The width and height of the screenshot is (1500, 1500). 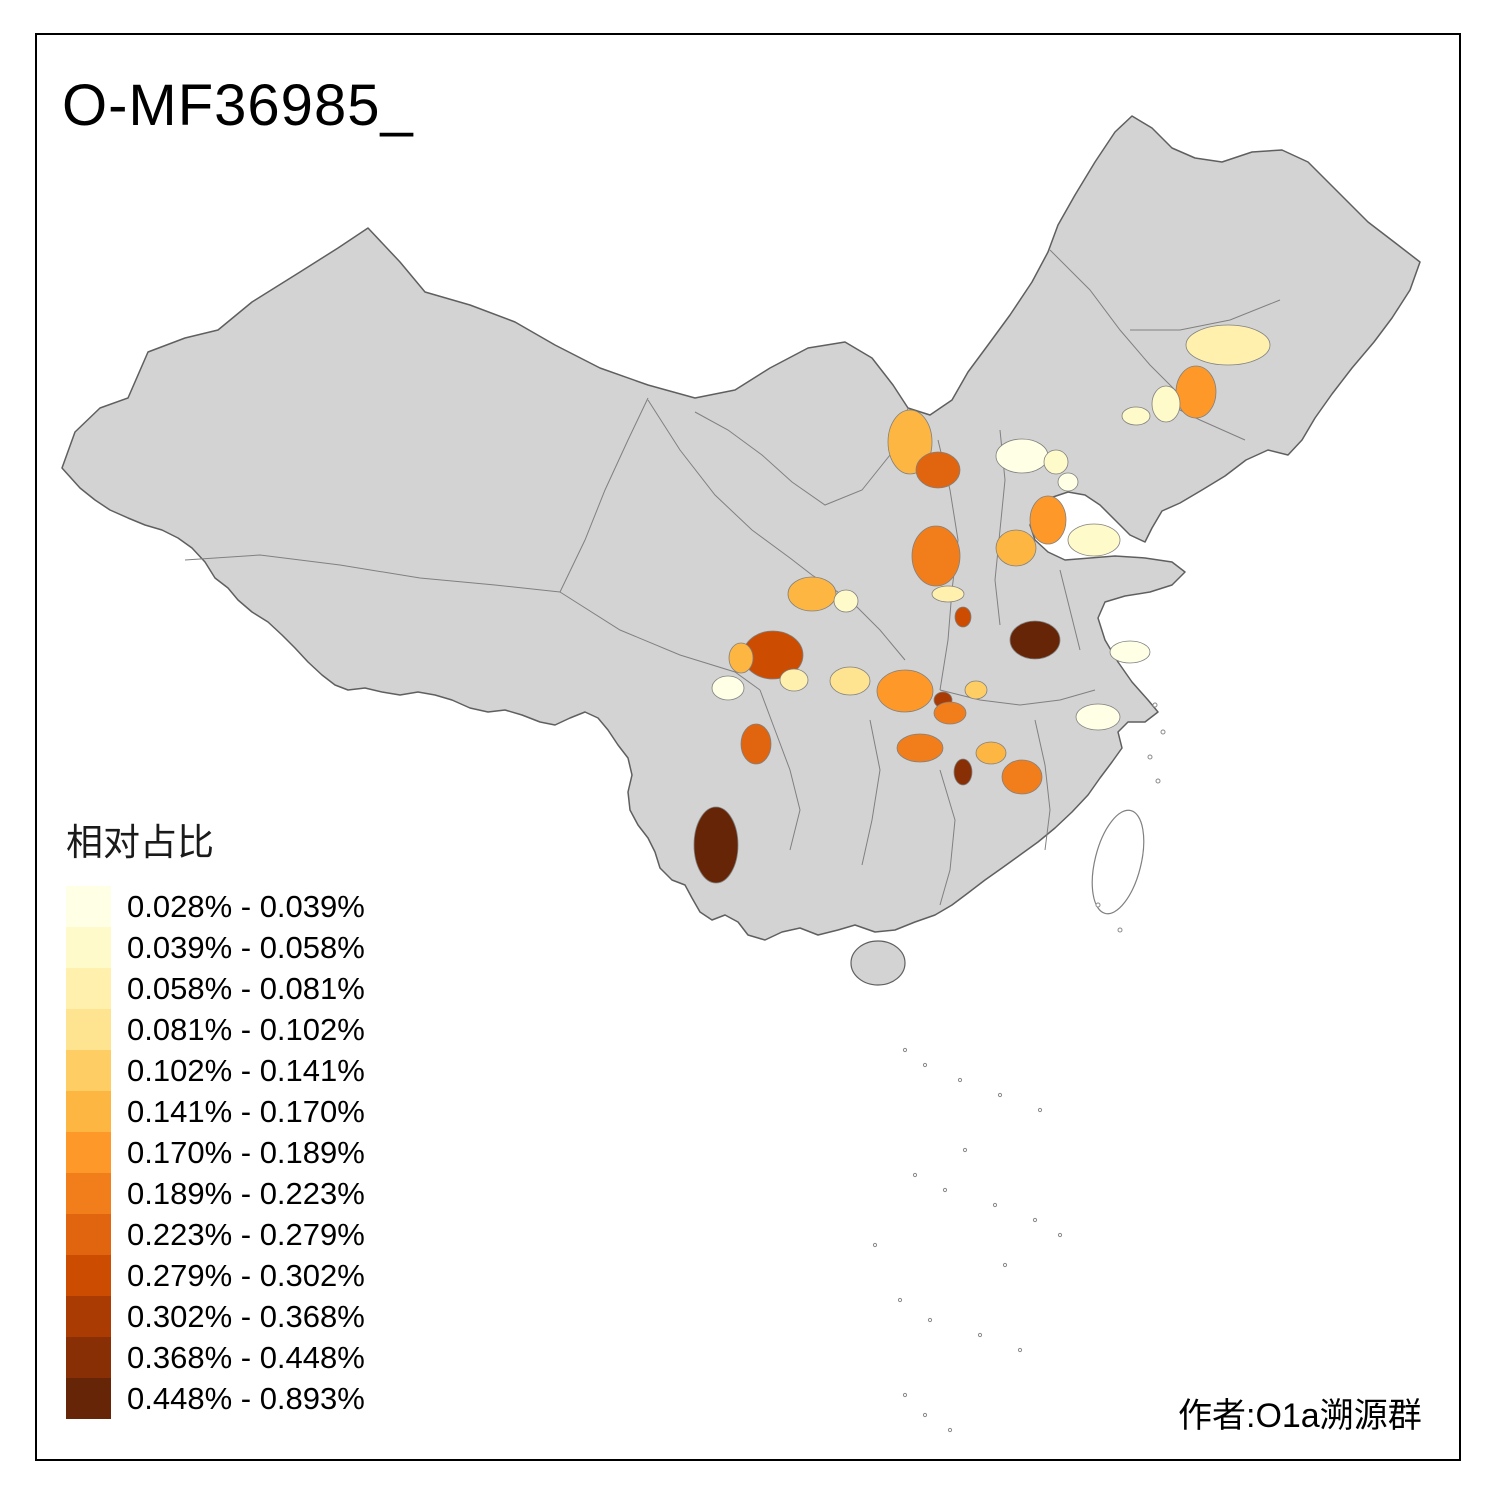 I want to click on legend-entry: 0.189% - 0.223%, so click(x=215, y=1193).